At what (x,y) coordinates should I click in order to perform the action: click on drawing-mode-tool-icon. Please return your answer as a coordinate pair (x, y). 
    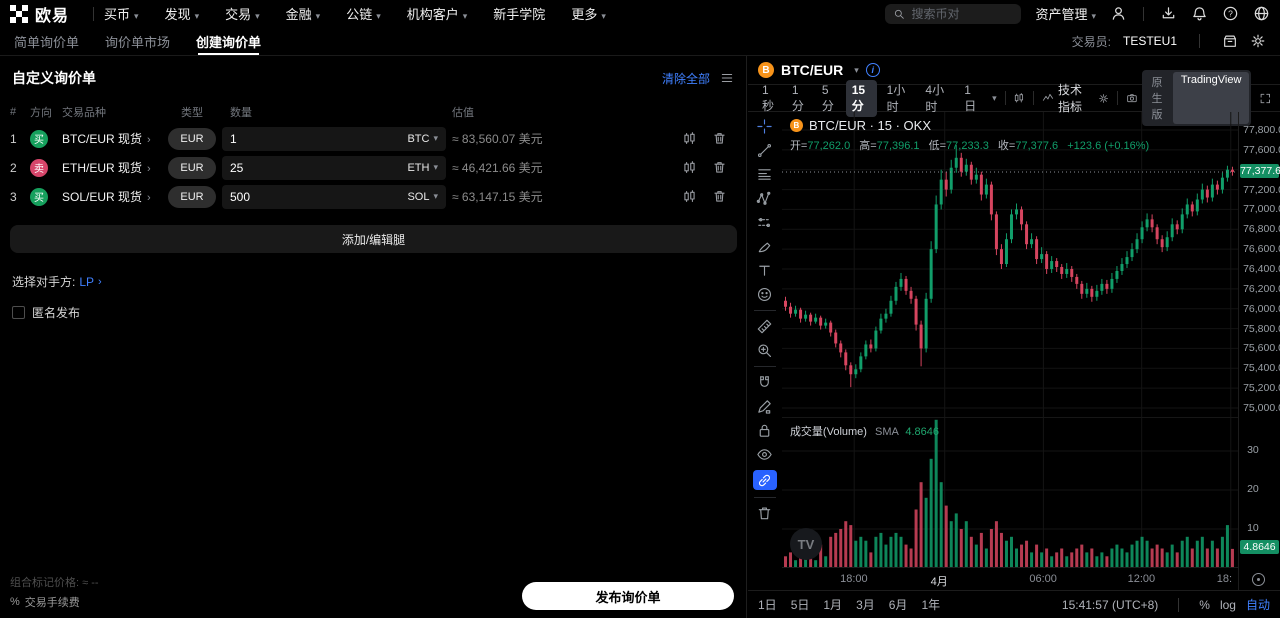
    Looking at the image, I should click on (765, 406).